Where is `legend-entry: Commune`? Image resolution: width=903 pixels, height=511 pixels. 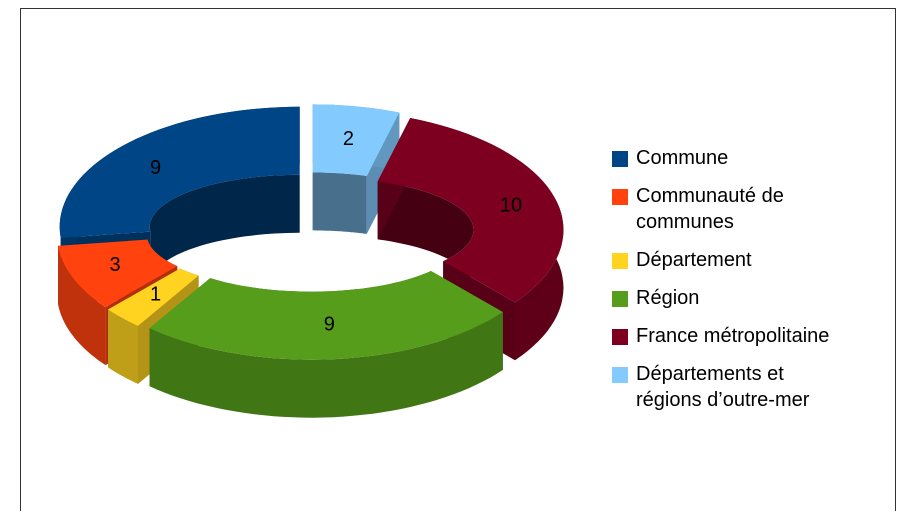
legend-entry: Commune is located at coordinates (724, 158).